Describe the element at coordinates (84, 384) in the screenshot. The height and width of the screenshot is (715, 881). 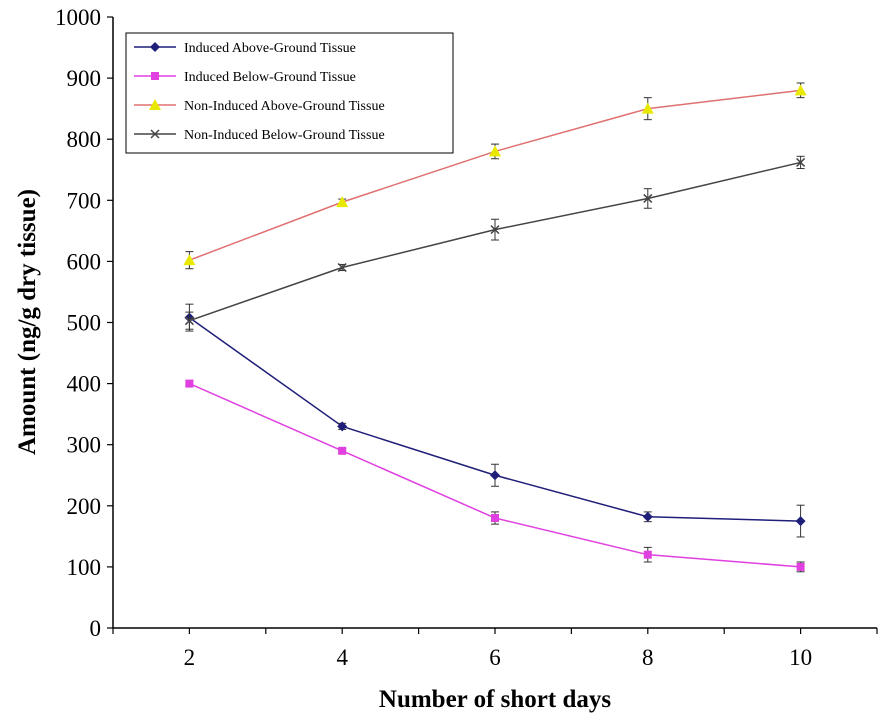
I see `y-tick-label: 400` at that location.